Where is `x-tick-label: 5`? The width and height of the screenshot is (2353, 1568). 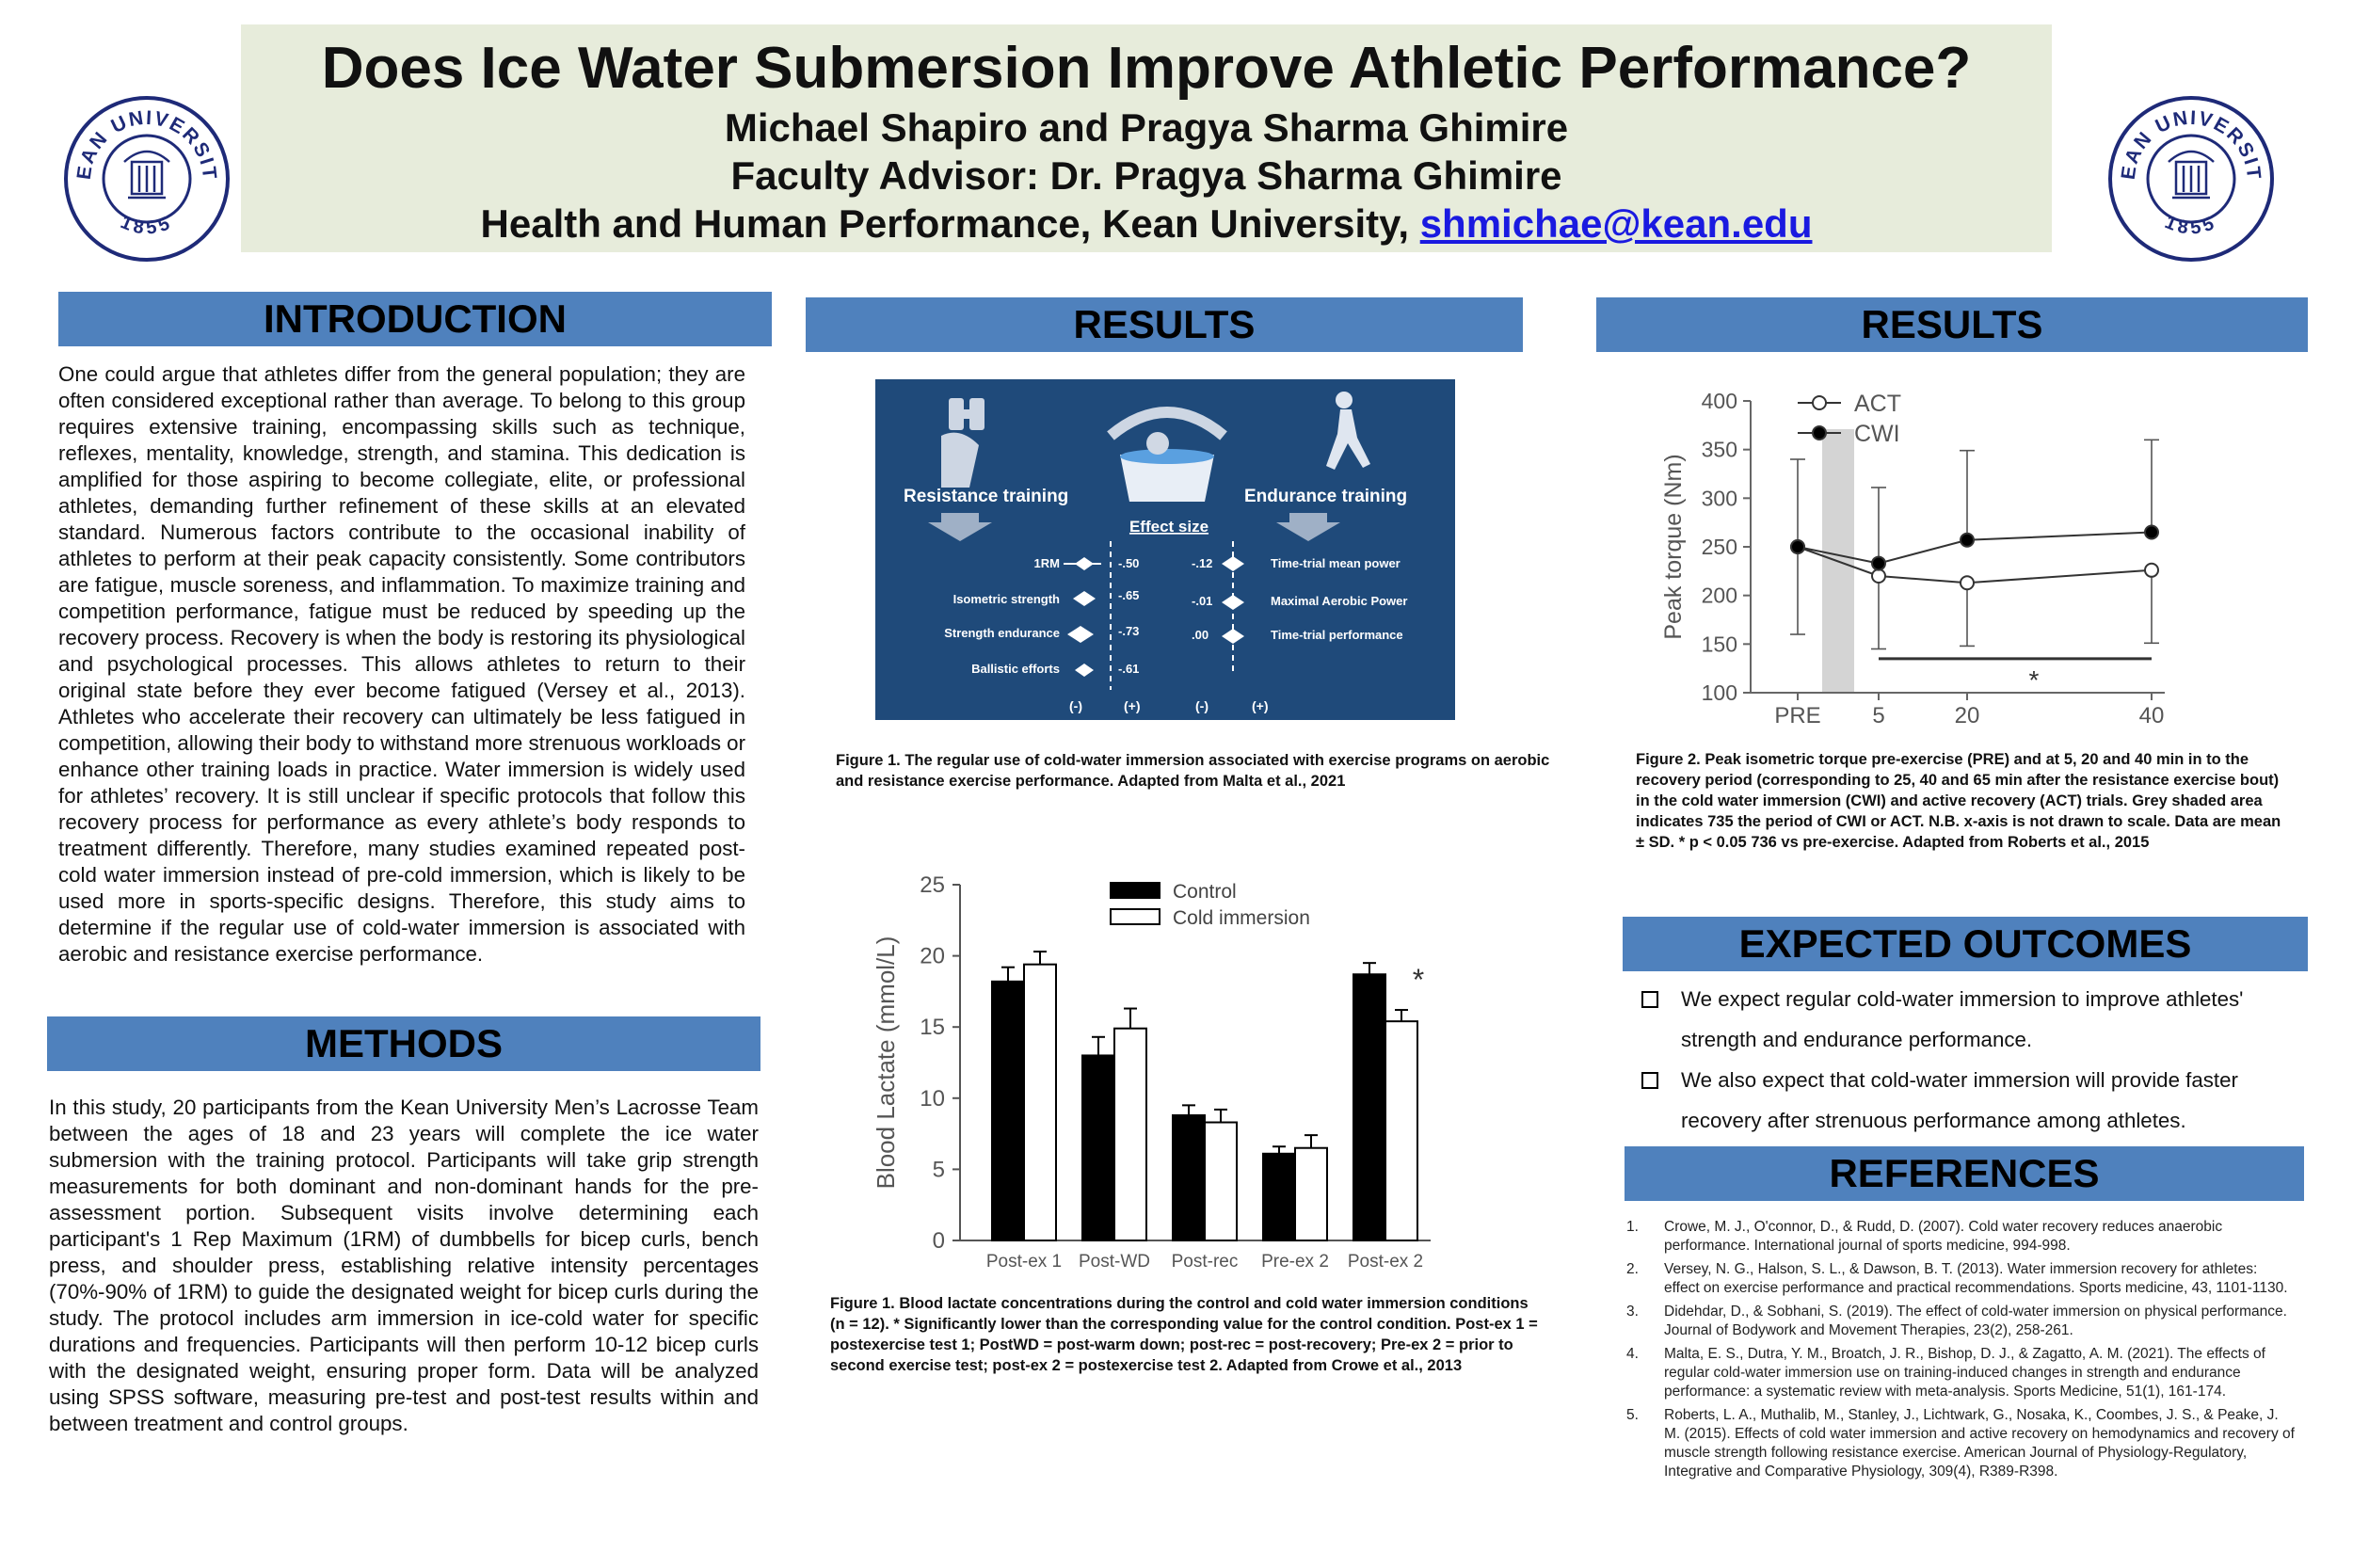
x-tick-label: 5 is located at coordinates (1878, 715).